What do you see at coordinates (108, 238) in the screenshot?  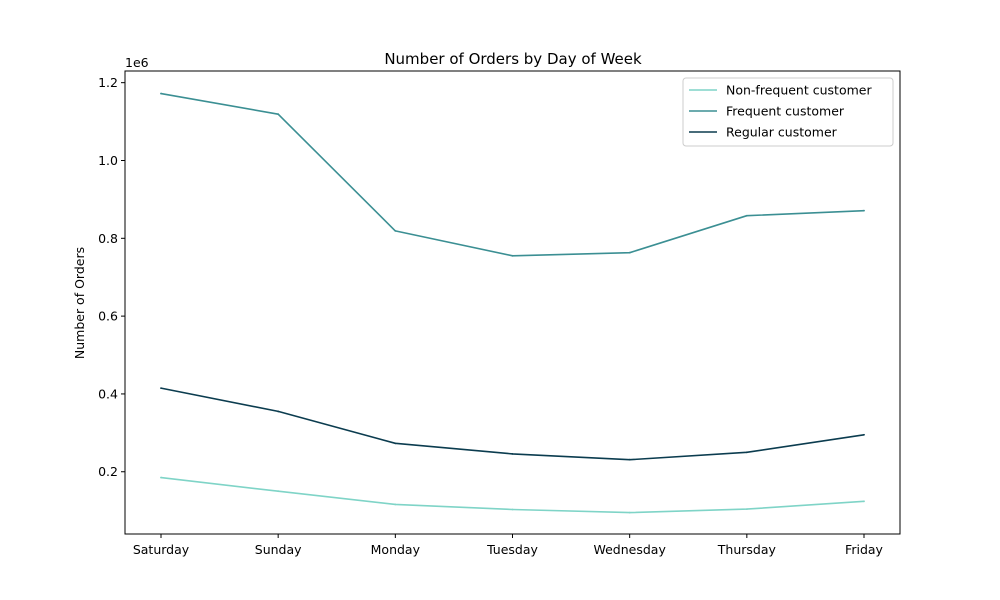 I see `y-tick-label: 0.8` at bounding box center [108, 238].